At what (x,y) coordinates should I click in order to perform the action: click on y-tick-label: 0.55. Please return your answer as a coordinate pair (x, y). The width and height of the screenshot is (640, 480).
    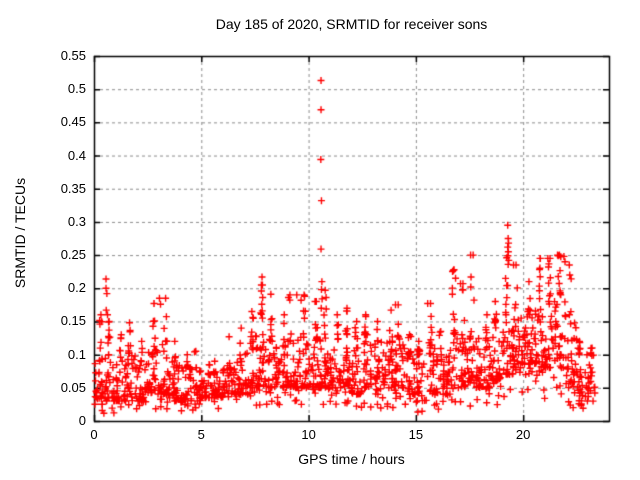
    Looking at the image, I should click on (73, 55).